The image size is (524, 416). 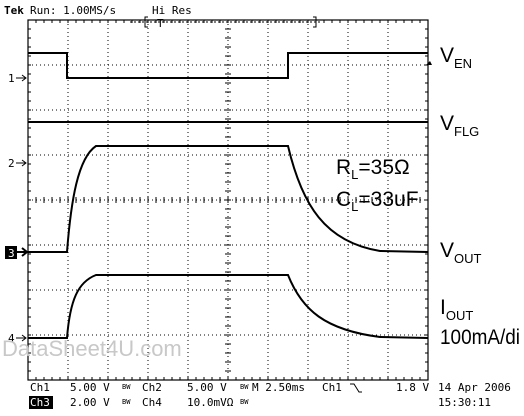 What do you see at coordinates (356, 388) in the screenshot?
I see `slope-icon` at bounding box center [356, 388].